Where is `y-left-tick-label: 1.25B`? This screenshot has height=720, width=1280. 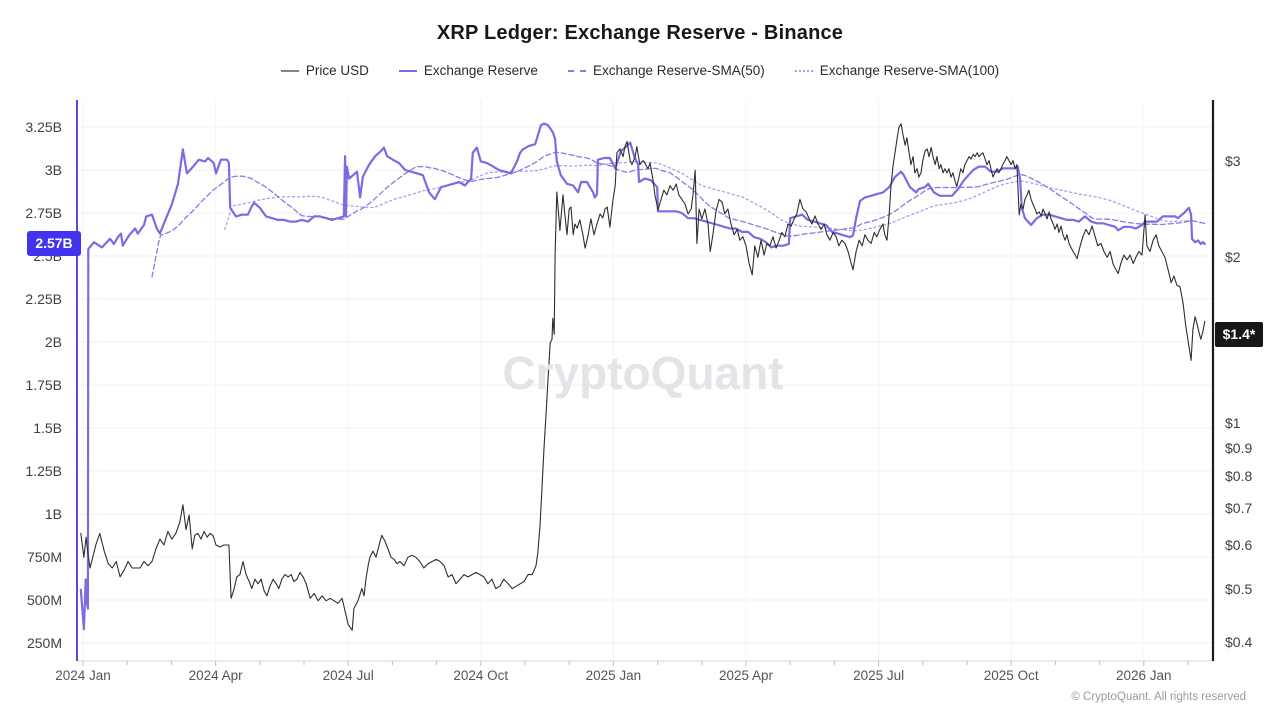
y-left-tick-label: 1.25B is located at coordinates (43, 471).